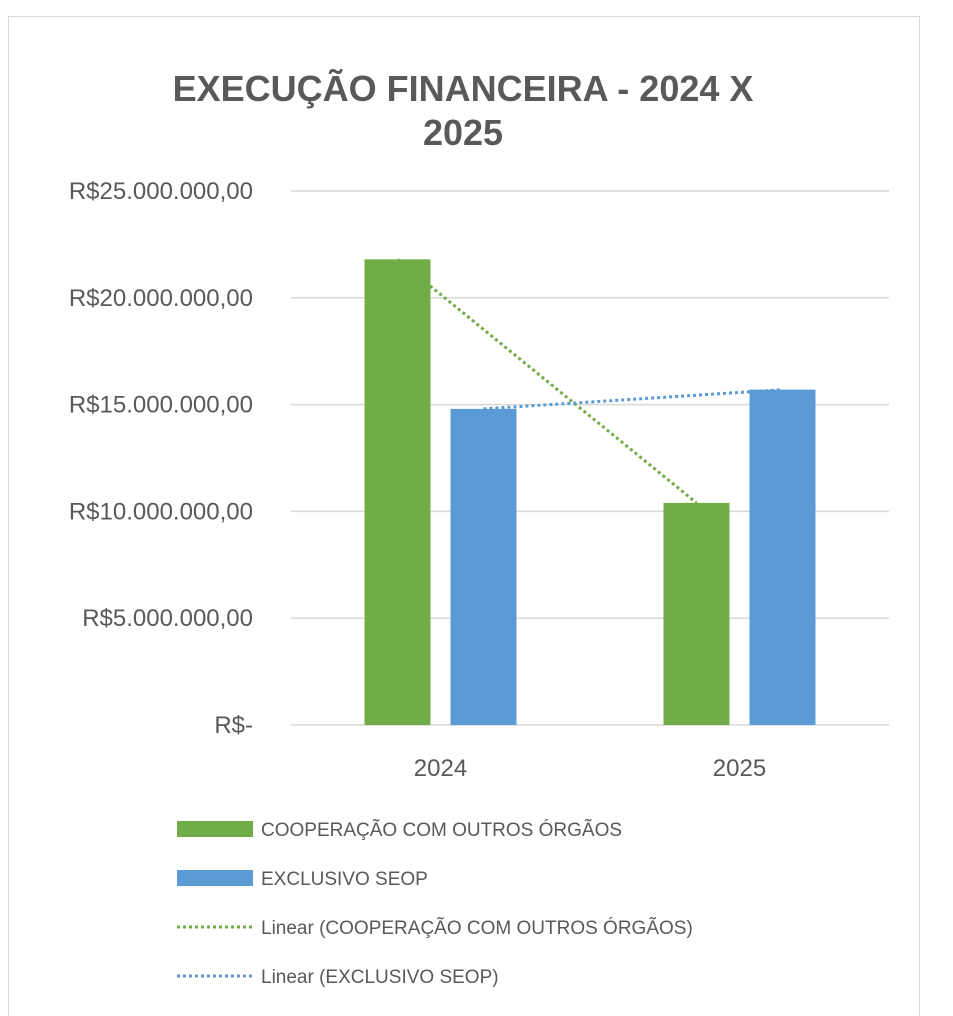 This screenshot has height=1016, width=953. Describe the element at coordinates (380, 977) in the screenshot. I see `legend-label-trendline-1: Linear (EXCLUSIVO SEOP)` at that location.